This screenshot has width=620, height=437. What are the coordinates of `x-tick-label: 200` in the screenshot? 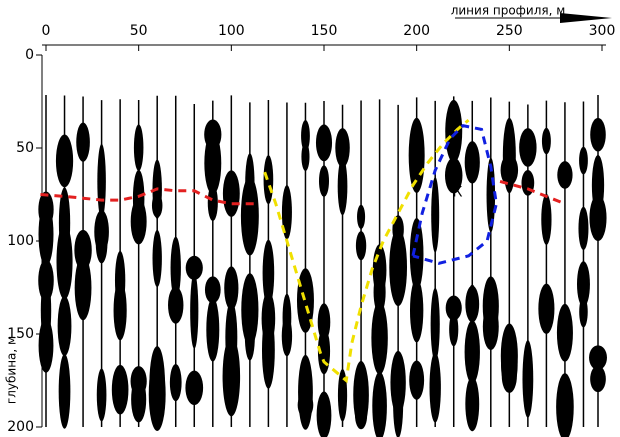 It's located at (416, 31).